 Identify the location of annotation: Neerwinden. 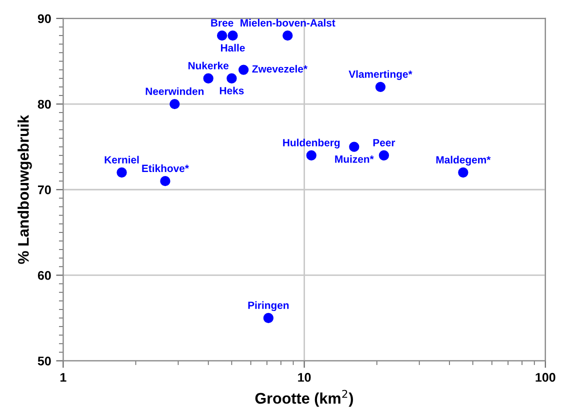
(175, 91).